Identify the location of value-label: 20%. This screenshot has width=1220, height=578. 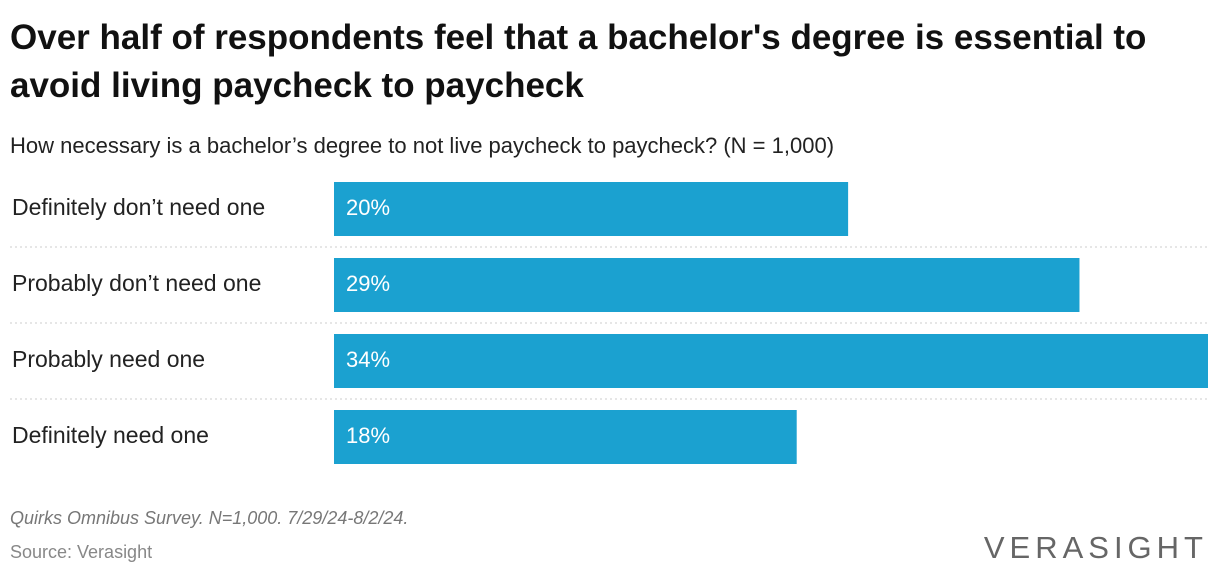
(368, 207).